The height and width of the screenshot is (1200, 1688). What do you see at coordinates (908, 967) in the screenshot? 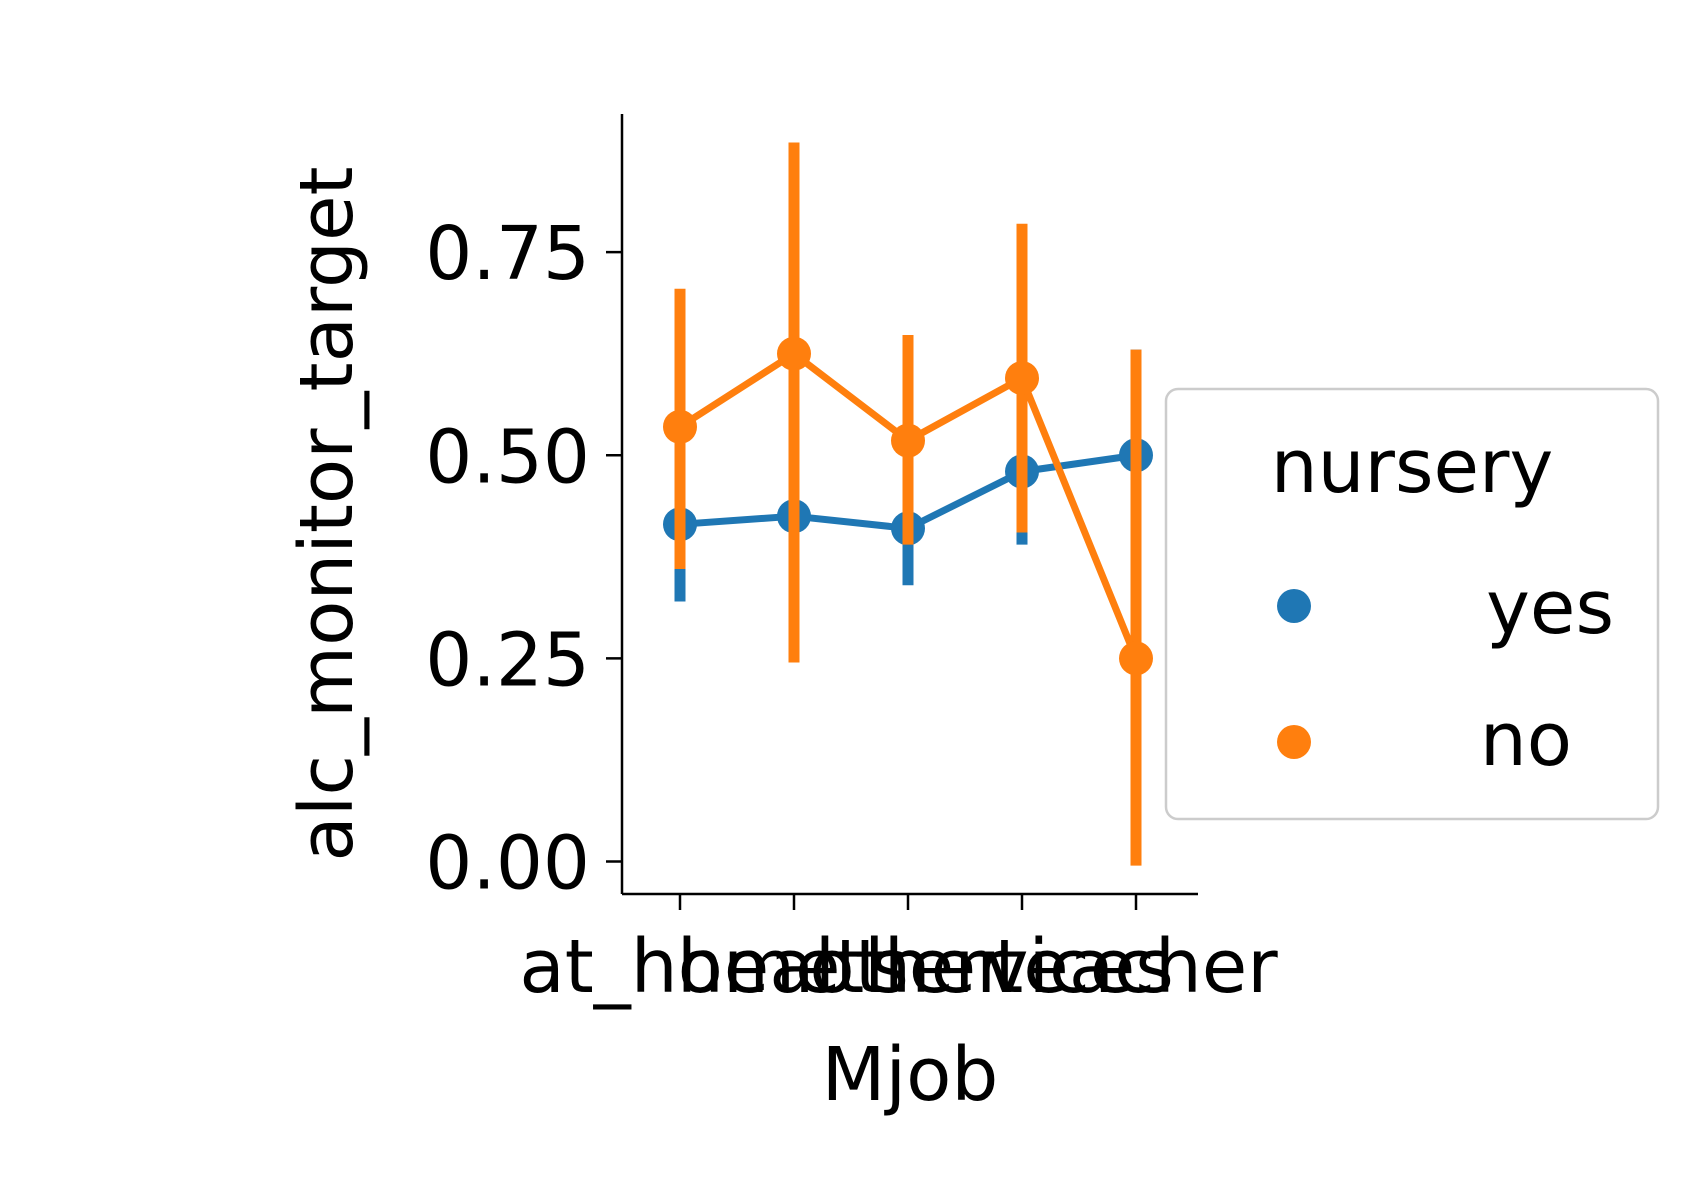
I see `x-tick-label: other` at bounding box center [908, 967].